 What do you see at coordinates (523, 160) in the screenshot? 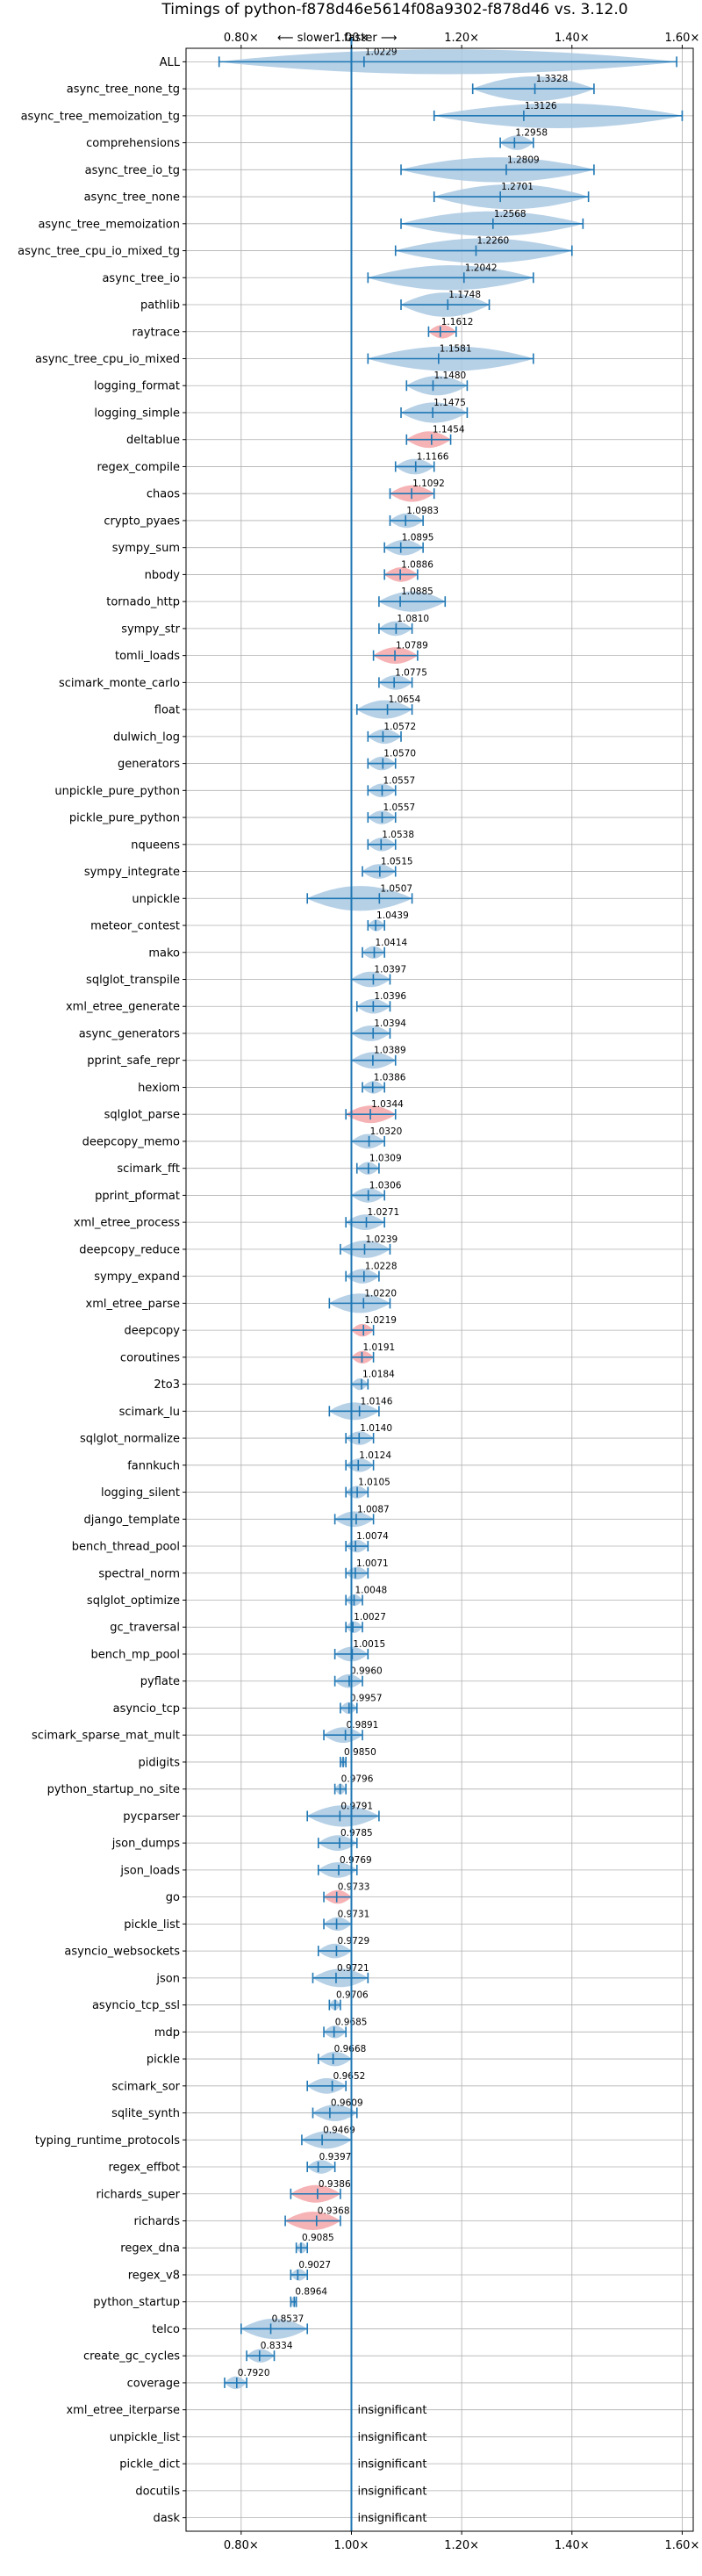
I see `data-label: 1.2809` at bounding box center [523, 160].